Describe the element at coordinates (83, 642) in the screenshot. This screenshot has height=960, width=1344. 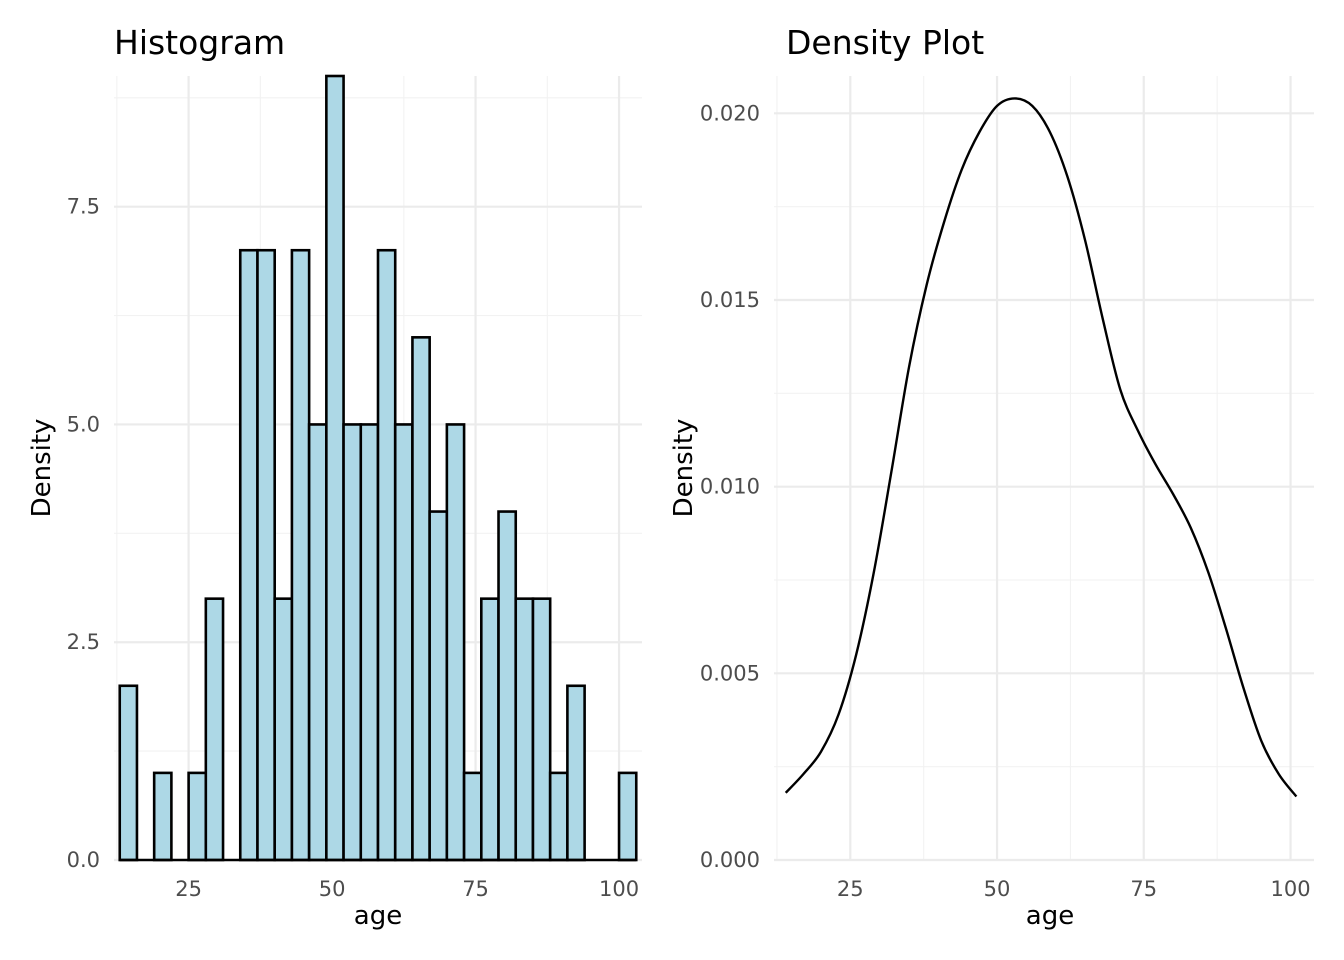
I see `y-tick-label: 2.5` at that location.